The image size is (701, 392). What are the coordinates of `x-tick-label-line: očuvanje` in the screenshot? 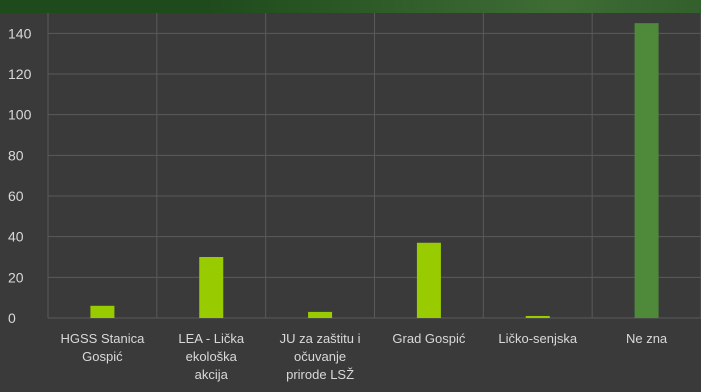 It's located at (320, 356).